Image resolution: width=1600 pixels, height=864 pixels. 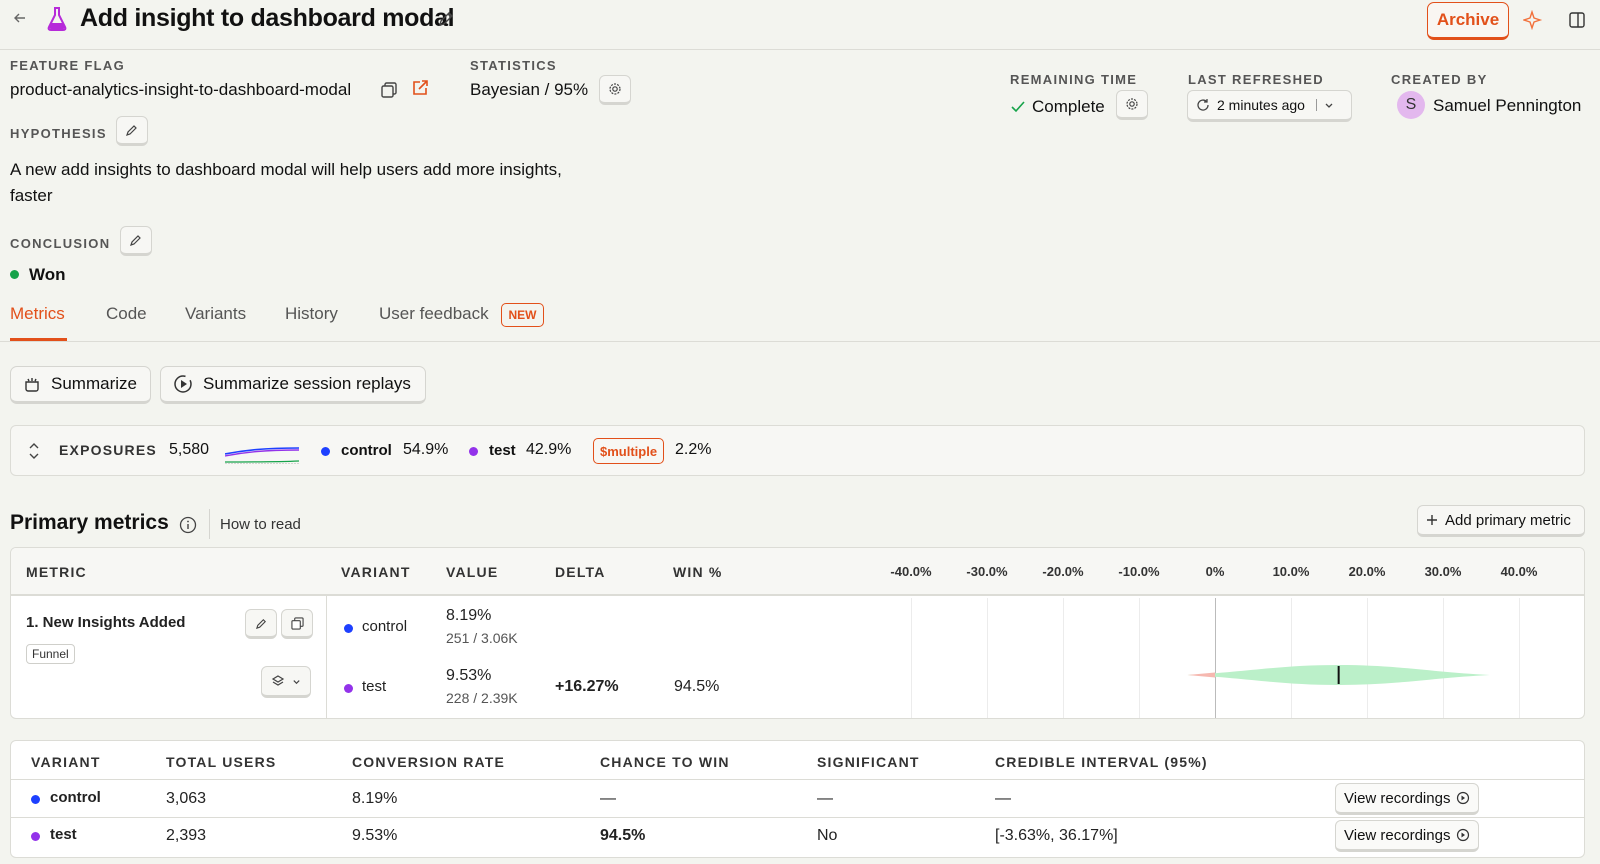 What do you see at coordinates (827, 835) in the screenshot?
I see `res-test-significant: No` at bounding box center [827, 835].